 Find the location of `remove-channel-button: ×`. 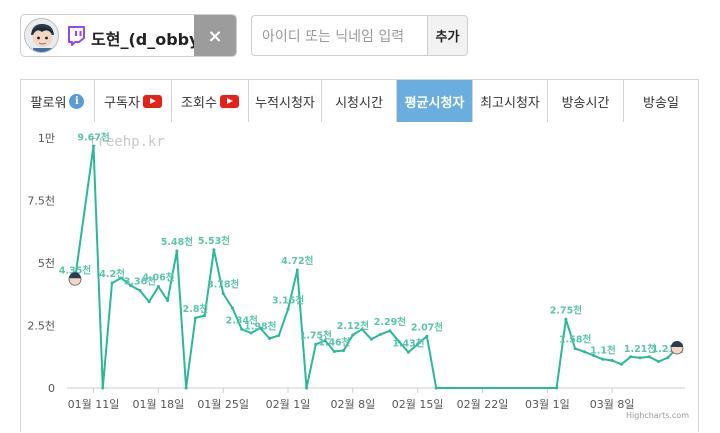

remove-channel-button: × is located at coordinates (215, 35).